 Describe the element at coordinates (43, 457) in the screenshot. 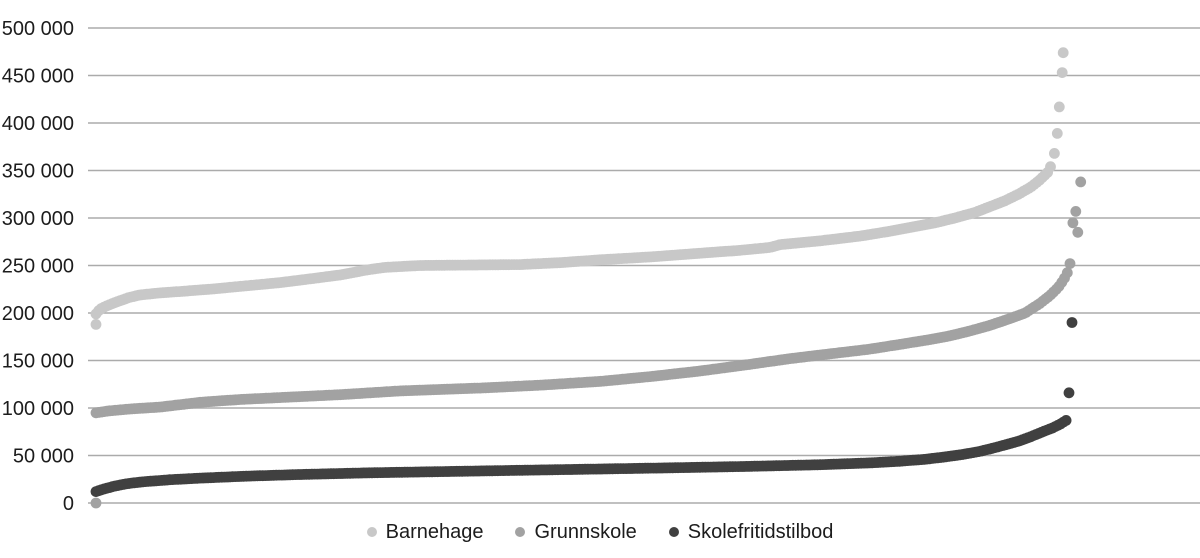

I see `y-axis-tick-label: 50 000` at that location.